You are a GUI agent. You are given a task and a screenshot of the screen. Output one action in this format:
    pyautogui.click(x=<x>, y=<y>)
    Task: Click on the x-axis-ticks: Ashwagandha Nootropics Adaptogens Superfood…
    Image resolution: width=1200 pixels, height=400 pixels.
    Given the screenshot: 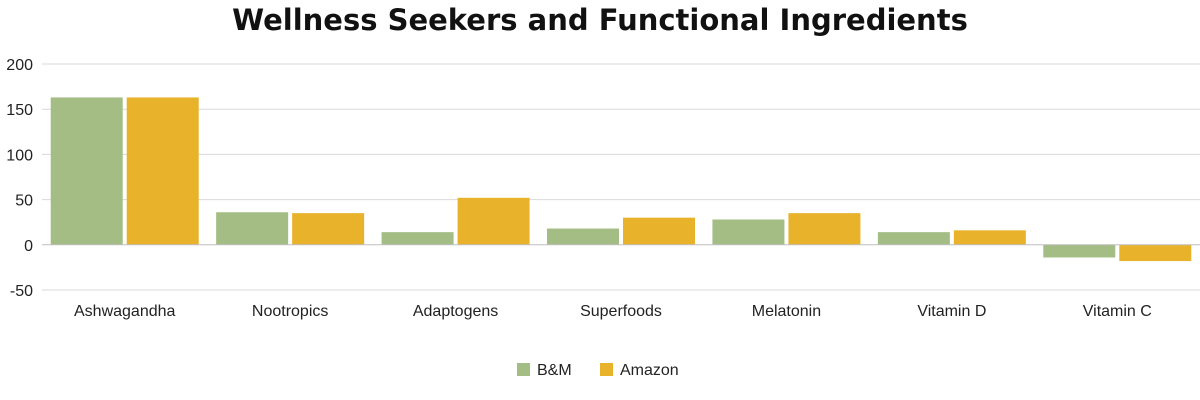 What is the action you would take?
    pyautogui.click(x=613, y=311)
    